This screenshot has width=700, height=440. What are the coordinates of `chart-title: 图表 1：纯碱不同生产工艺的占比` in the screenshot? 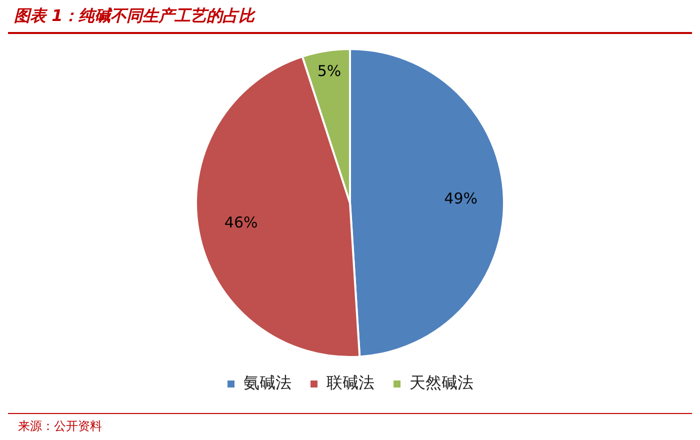 It's located at (134, 16).